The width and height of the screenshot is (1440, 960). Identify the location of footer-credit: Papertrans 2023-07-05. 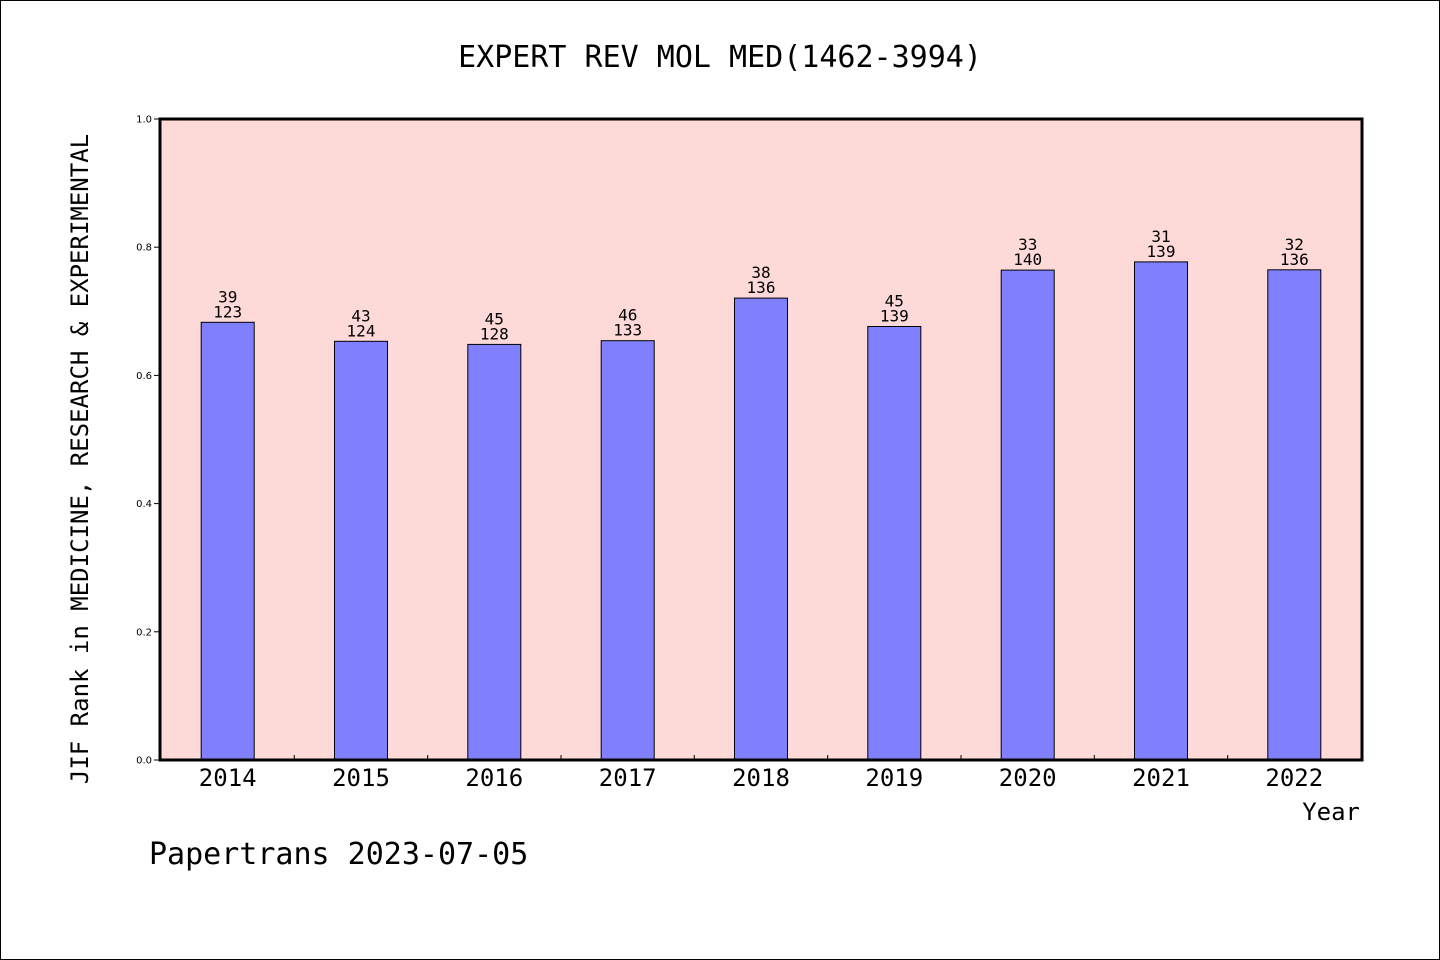
(338, 854).